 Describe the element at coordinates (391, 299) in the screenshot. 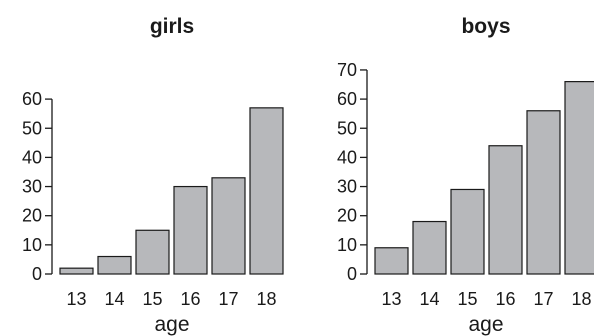

I see `chart-1-x-tick-label-13: 13` at that location.